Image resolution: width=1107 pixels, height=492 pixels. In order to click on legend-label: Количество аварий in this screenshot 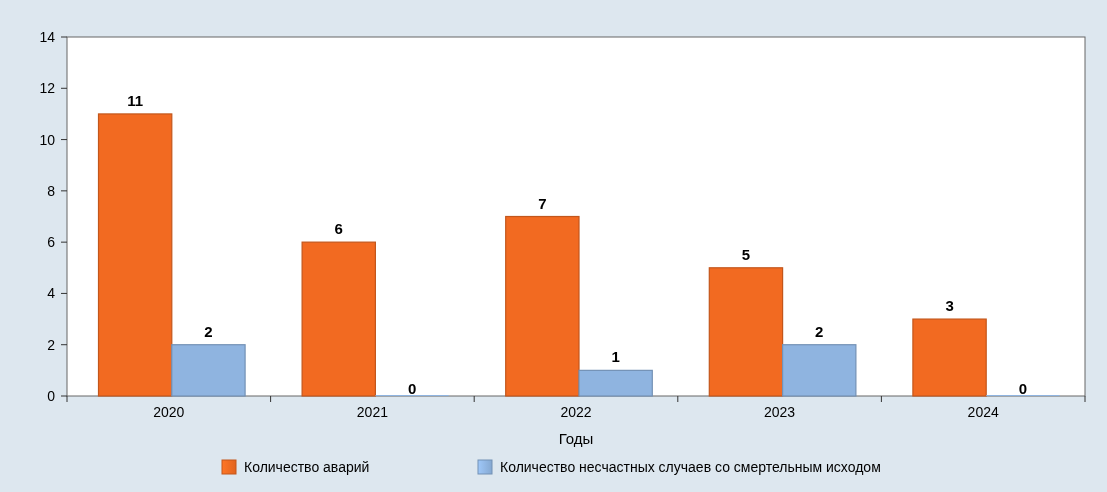, I will do `click(307, 467)`.